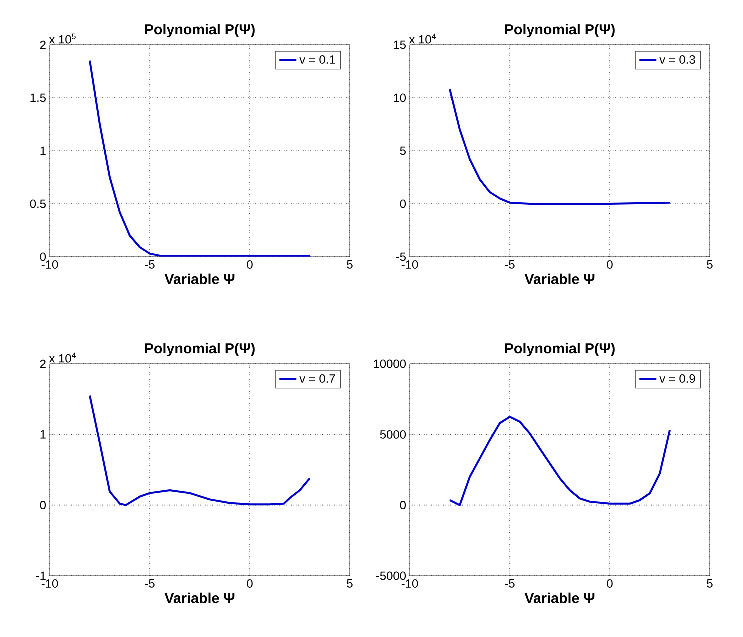 This screenshot has height=637, width=743. What do you see at coordinates (41, 576) in the screenshot?
I see `y-tick-label: -1` at bounding box center [41, 576].